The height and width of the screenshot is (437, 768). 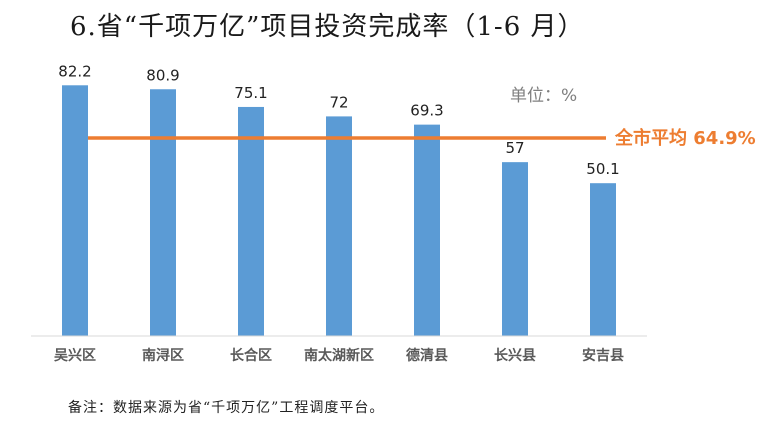 I want to click on x-tick-label-2: 长合区, so click(x=251, y=355).